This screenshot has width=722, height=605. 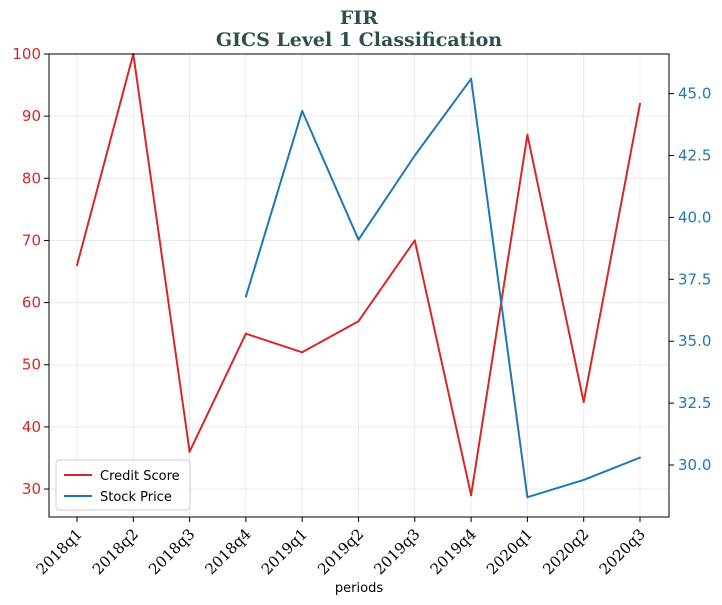 I want to click on x-tick-label: 2019q1, so click(x=284, y=551).